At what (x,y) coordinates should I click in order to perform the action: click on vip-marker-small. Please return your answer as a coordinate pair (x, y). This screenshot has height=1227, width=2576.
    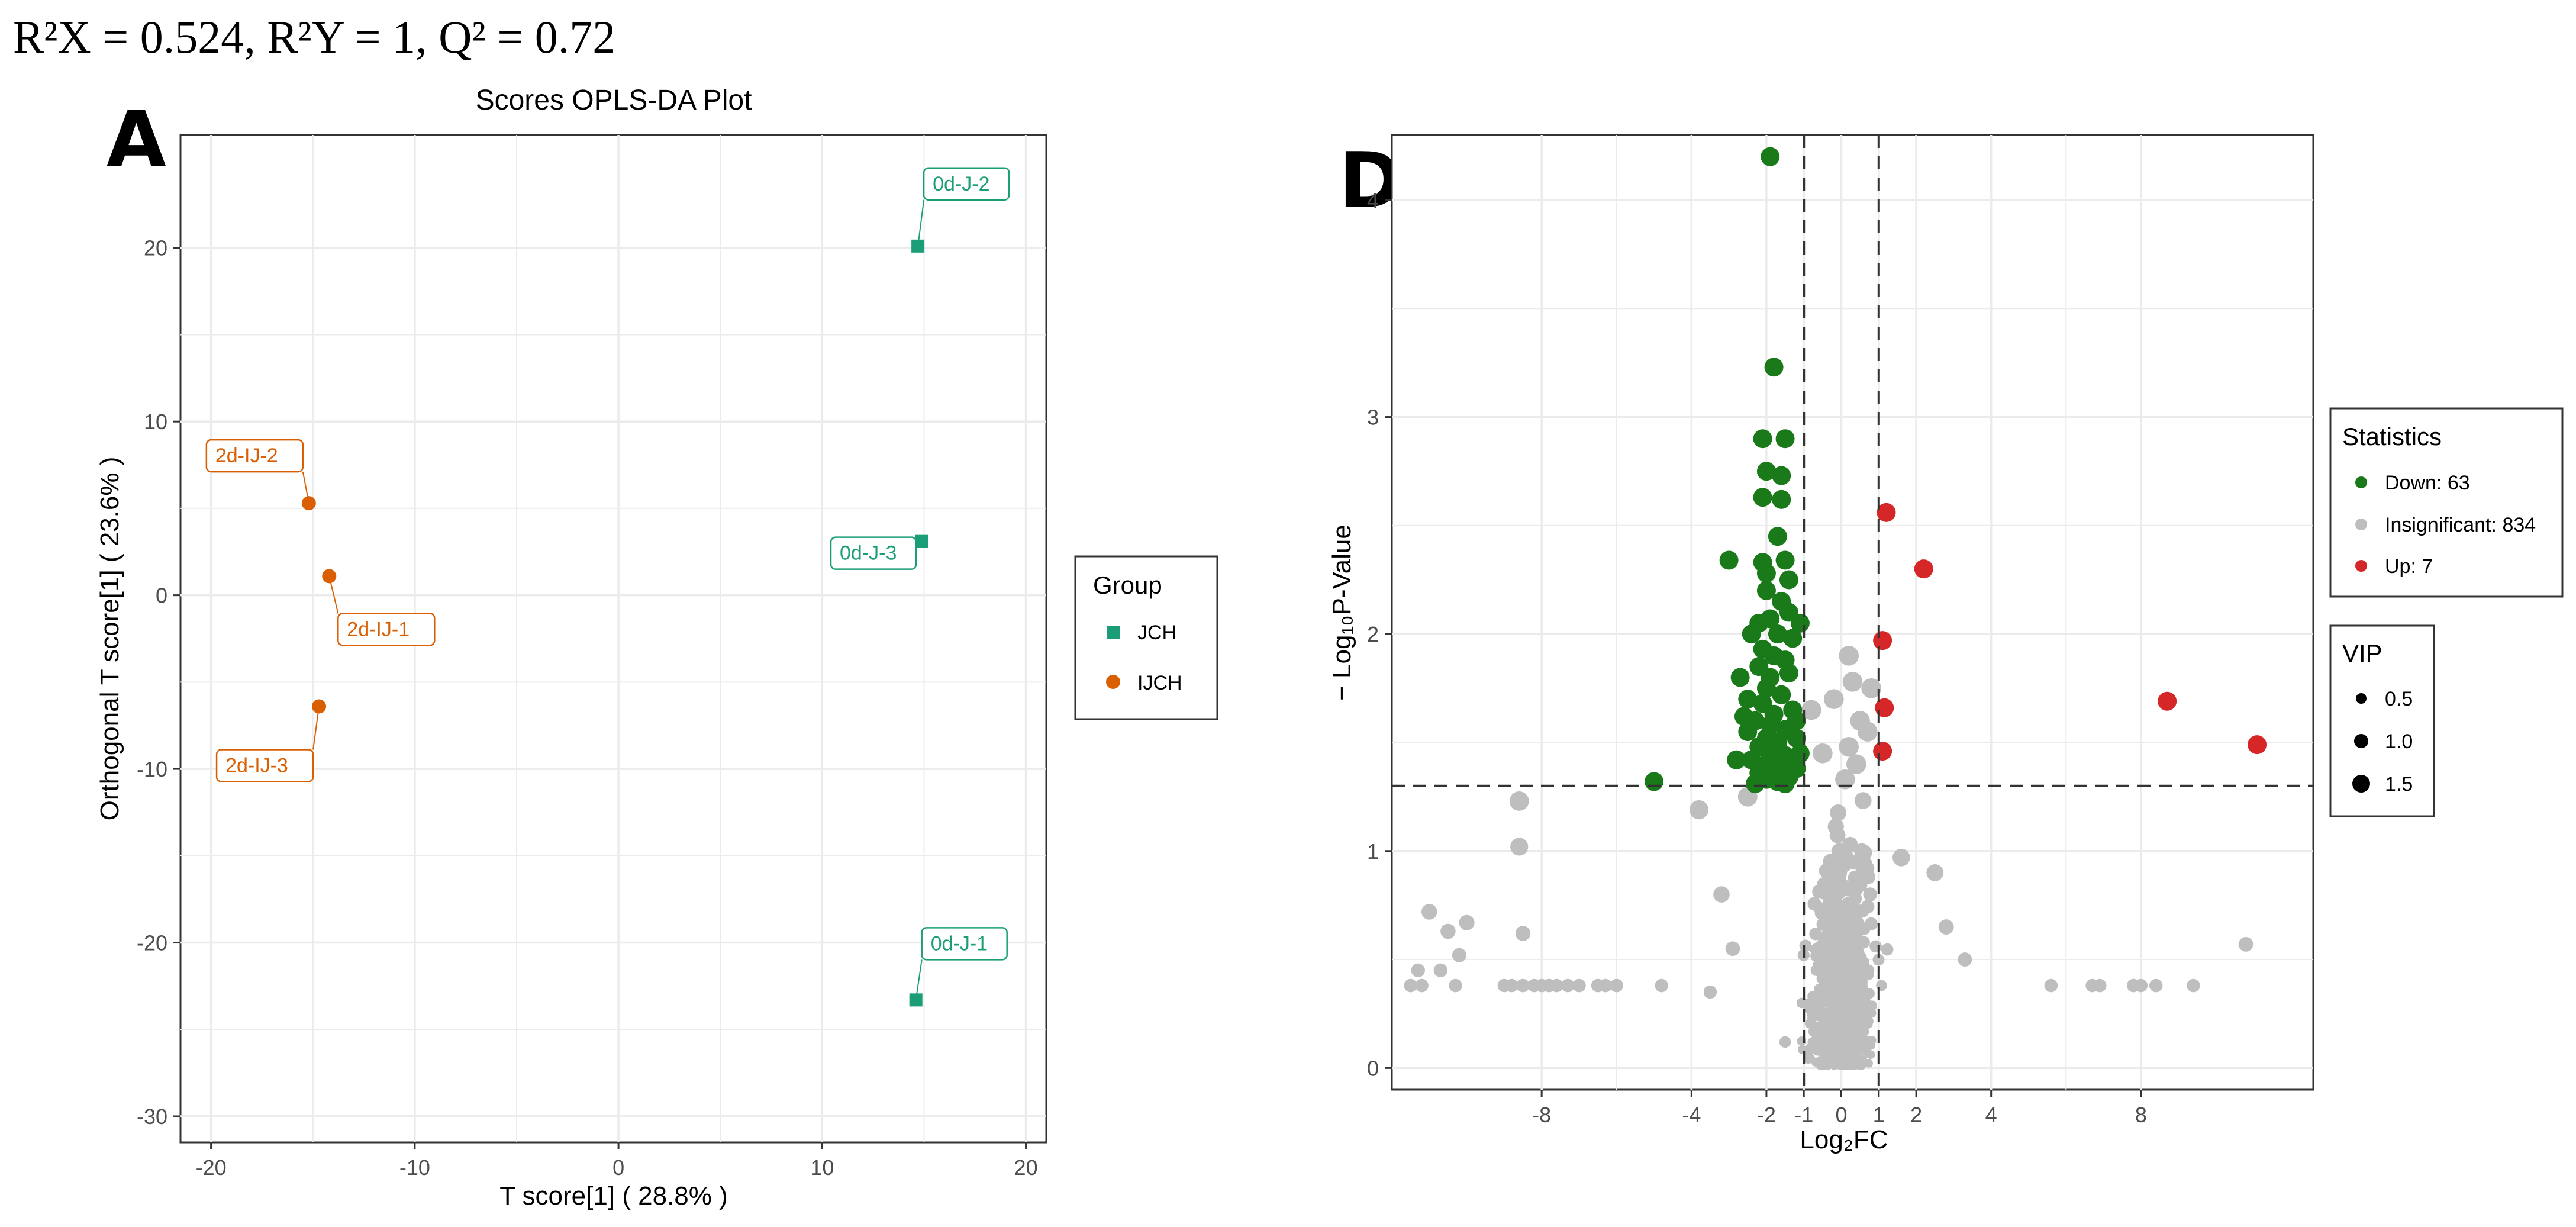
    Looking at the image, I should click on (2361, 698).